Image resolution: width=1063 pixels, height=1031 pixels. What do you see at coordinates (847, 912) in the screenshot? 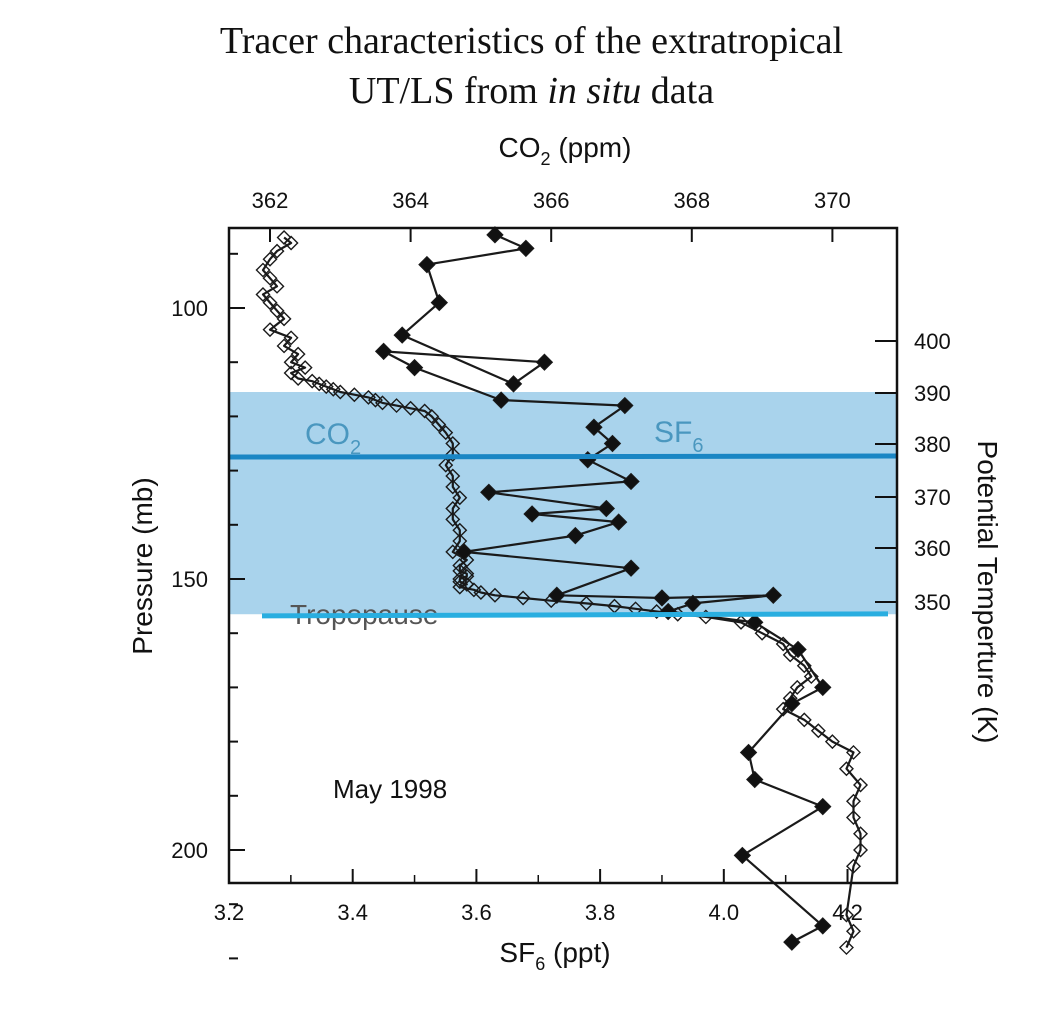
I see `bottom-axis-tick-label: 4.2` at bounding box center [847, 912].